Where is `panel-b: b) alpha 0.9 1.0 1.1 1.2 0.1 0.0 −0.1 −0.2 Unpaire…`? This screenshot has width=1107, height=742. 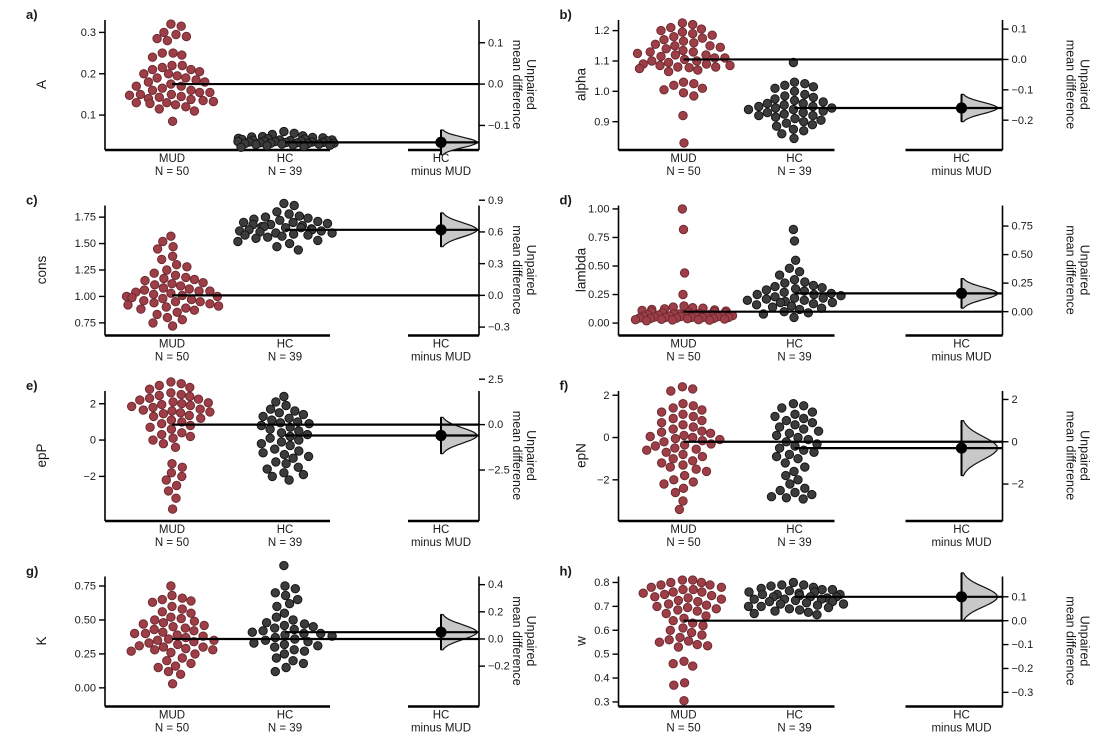
panel-b: b) alpha 0.9 1.0 1.1 1.2 0.1 0.0 −0.1 −0.2 Unpaire… is located at coordinates (826, 92).